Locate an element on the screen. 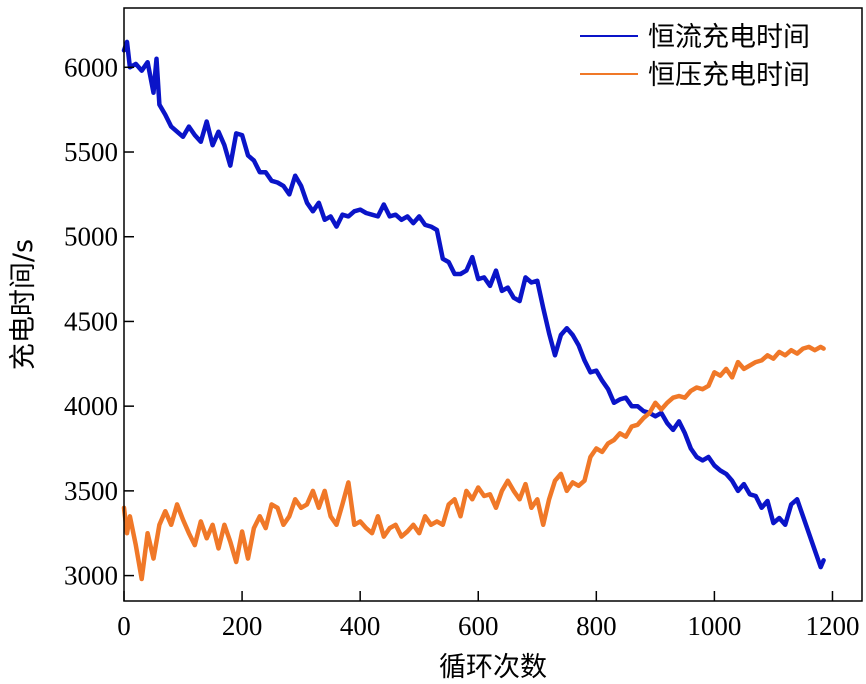 This screenshot has height=684, width=866. x-tick-label: 600 is located at coordinates (478, 626).